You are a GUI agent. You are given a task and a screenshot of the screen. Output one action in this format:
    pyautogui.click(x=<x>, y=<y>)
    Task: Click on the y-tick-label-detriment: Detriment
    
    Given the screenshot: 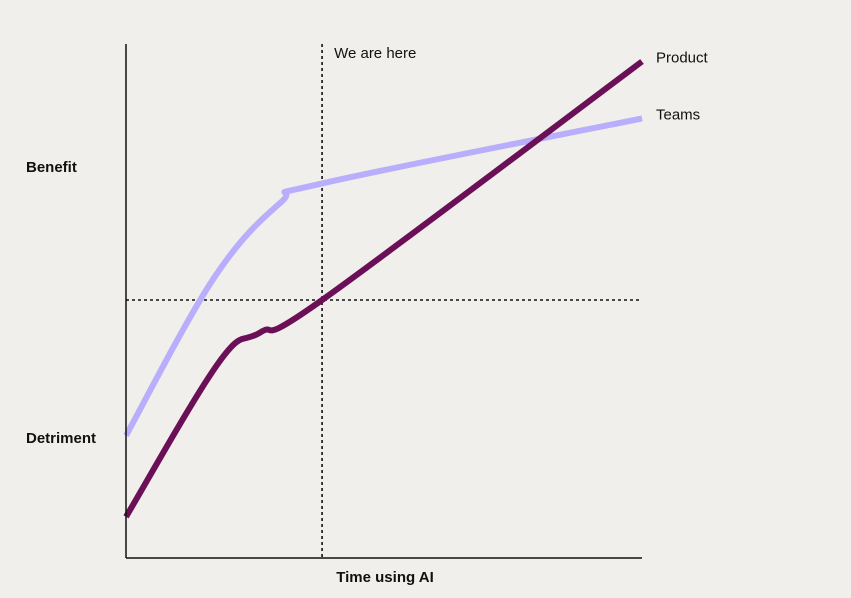 What is the action you would take?
    pyautogui.click(x=61, y=438)
    